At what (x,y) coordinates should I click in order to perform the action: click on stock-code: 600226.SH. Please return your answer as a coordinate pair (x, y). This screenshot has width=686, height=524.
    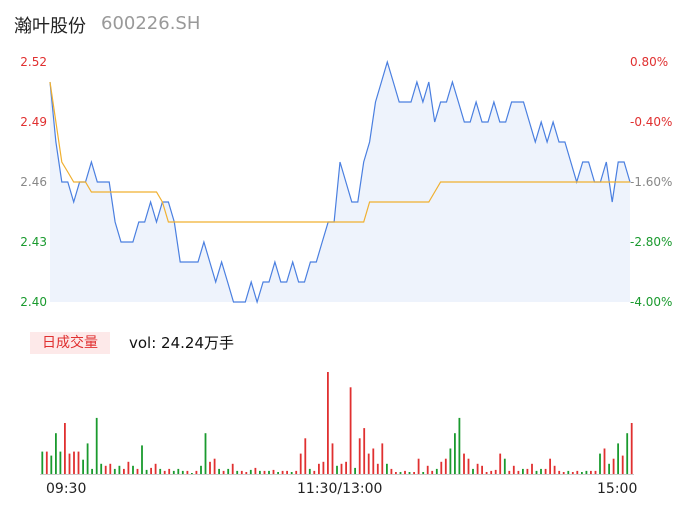
    Looking at the image, I should click on (151, 23).